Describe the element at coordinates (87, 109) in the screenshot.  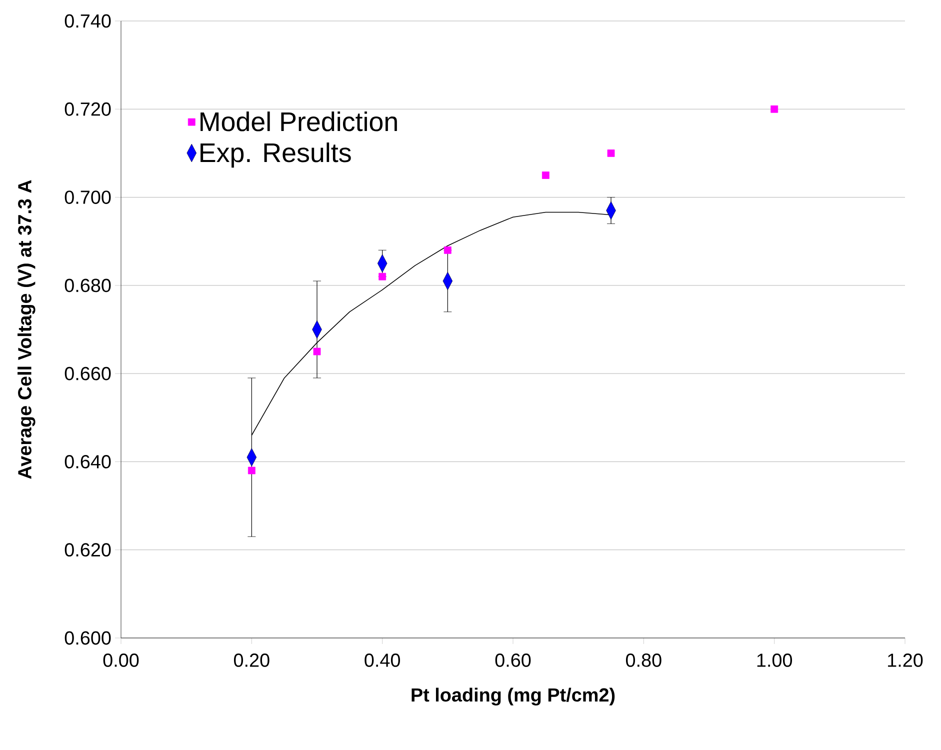
I see `y-tick-label: 0.720` at that location.